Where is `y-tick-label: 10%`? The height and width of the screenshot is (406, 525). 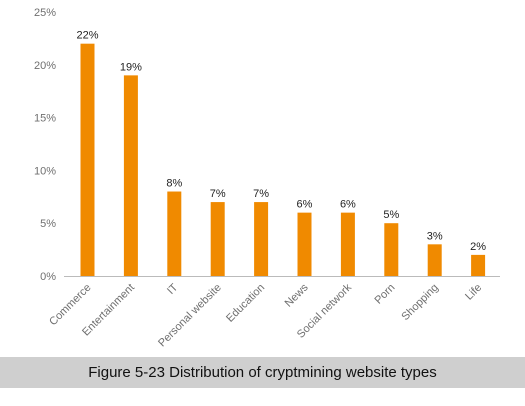
y-tick-label: 10% is located at coordinates (45, 171).